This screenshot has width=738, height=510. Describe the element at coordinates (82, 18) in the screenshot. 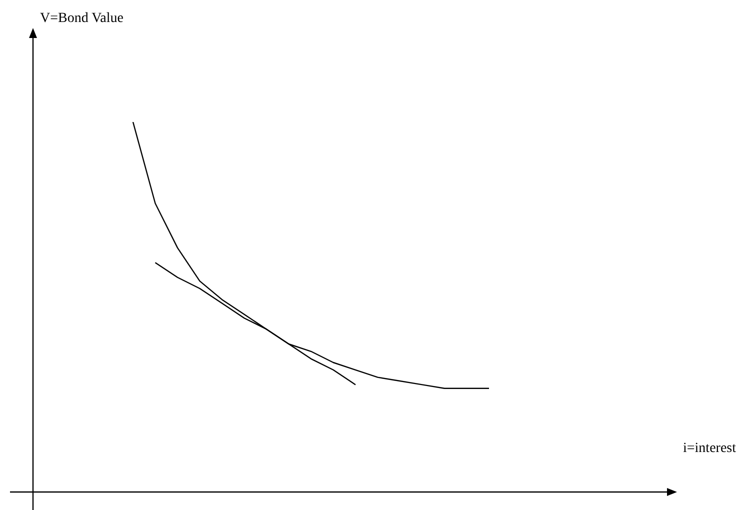

I see `text: V=Bond Value` at that location.